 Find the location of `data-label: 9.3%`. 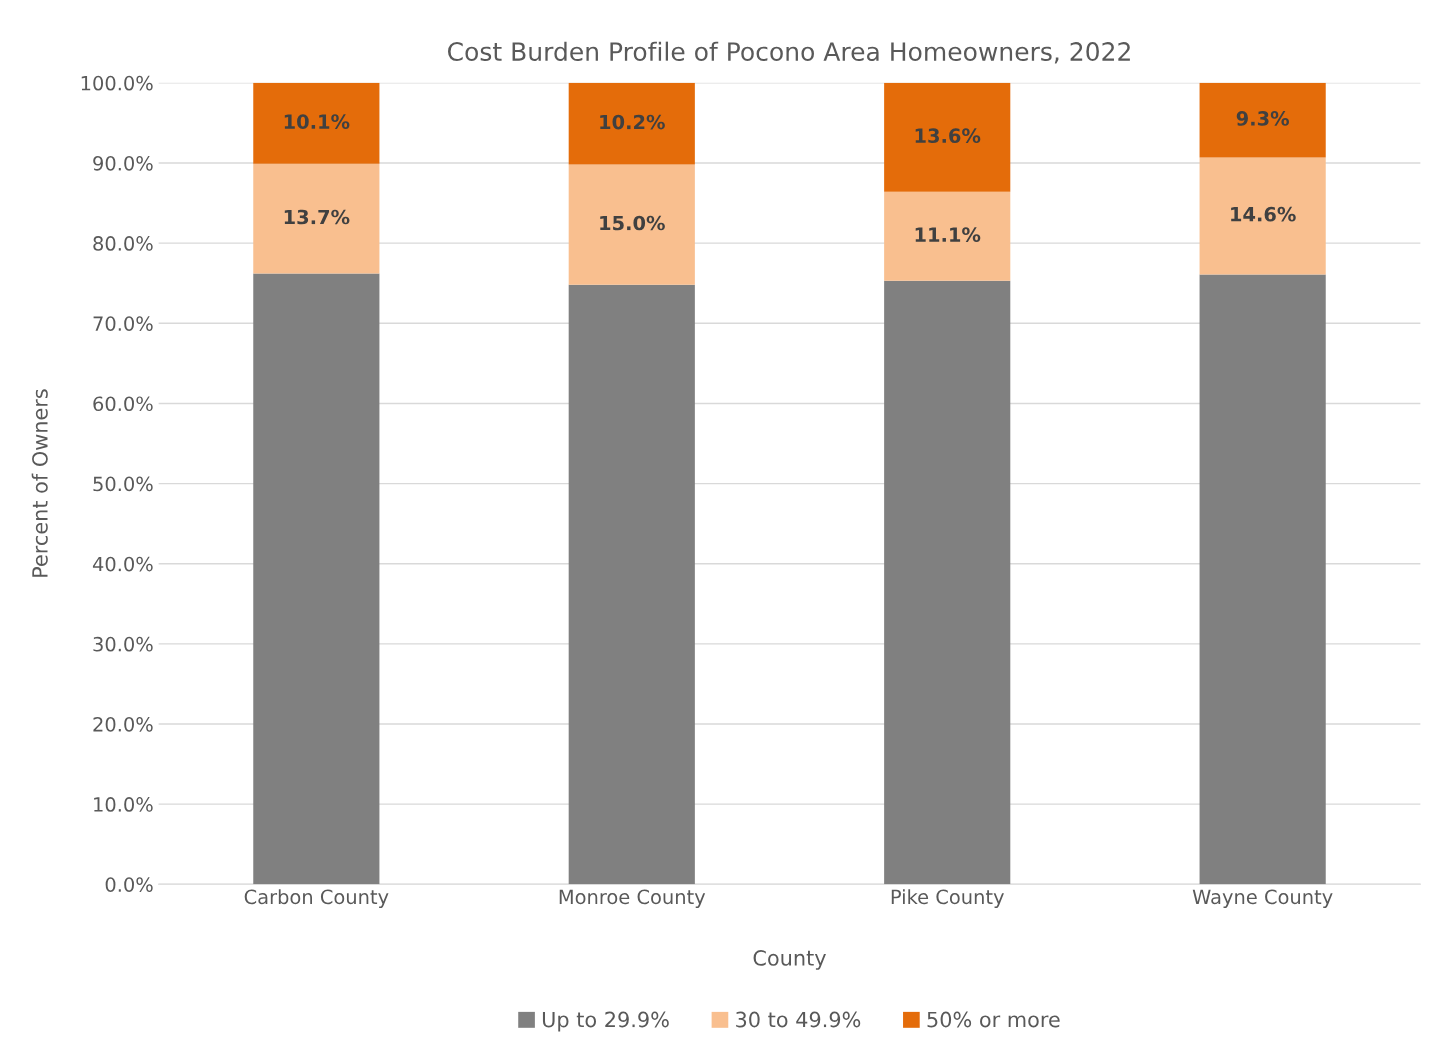

data-label: 9.3% is located at coordinates (1262, 118).